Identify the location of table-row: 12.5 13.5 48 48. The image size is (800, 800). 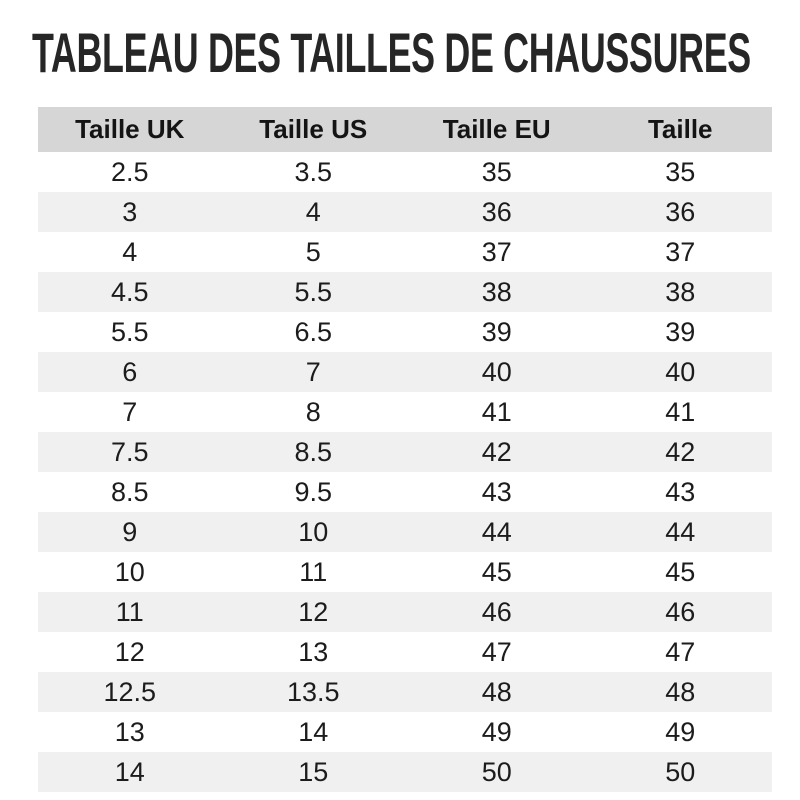
(405, 692).